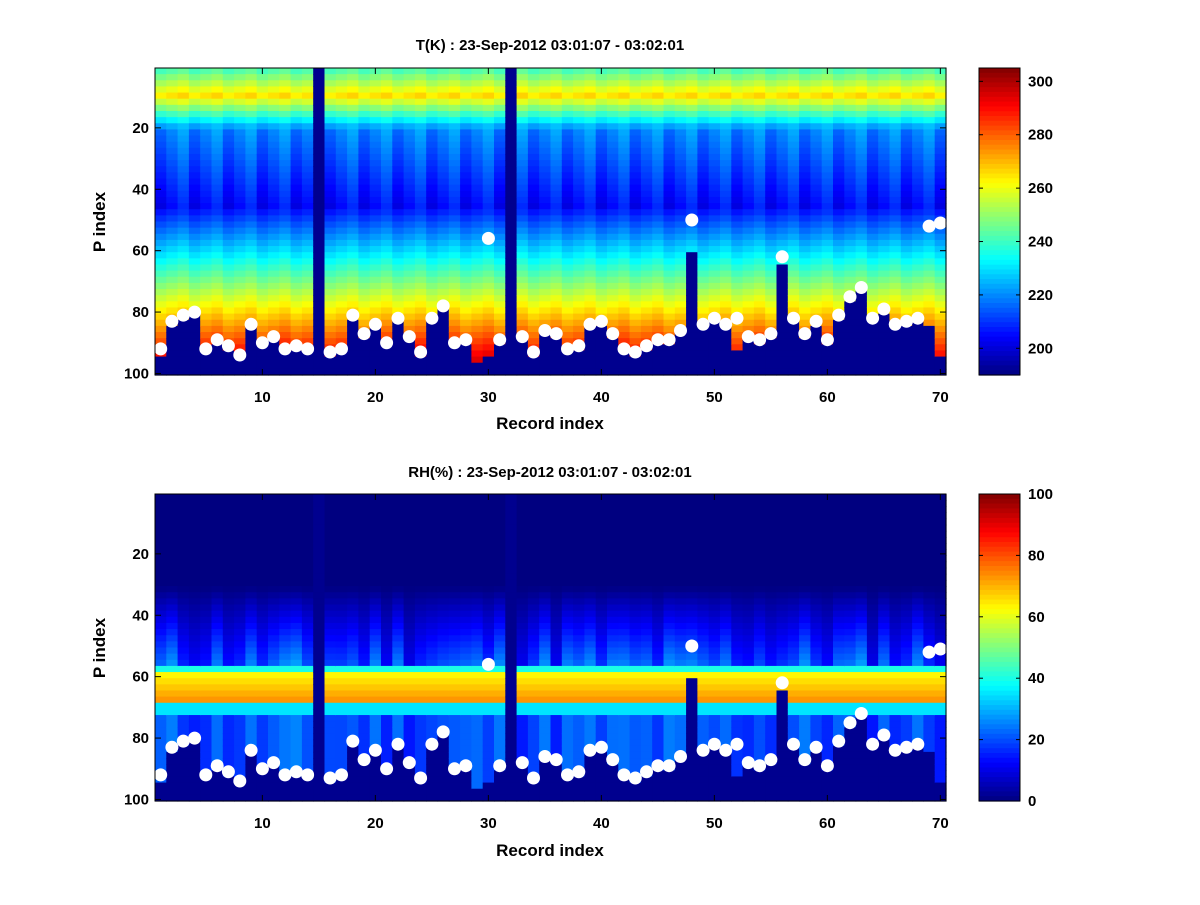  I want to click on colorbar-segment, so click(999, 180).